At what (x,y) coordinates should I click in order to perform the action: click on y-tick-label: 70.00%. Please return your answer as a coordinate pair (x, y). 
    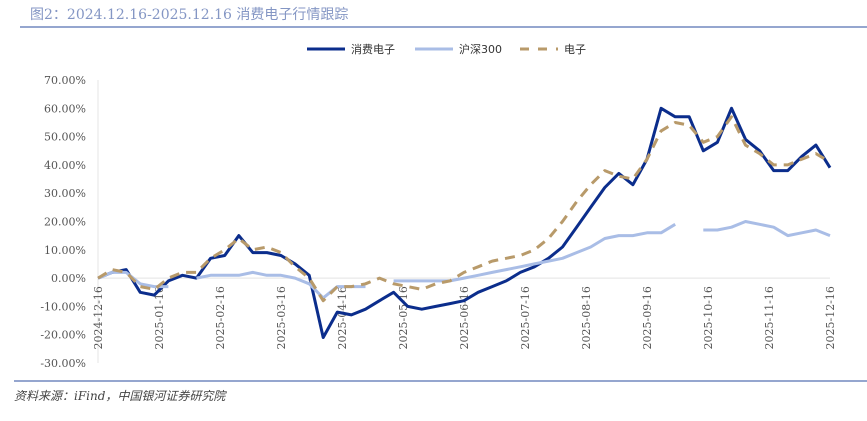
    Looking at the image, I should click on (65, 80).